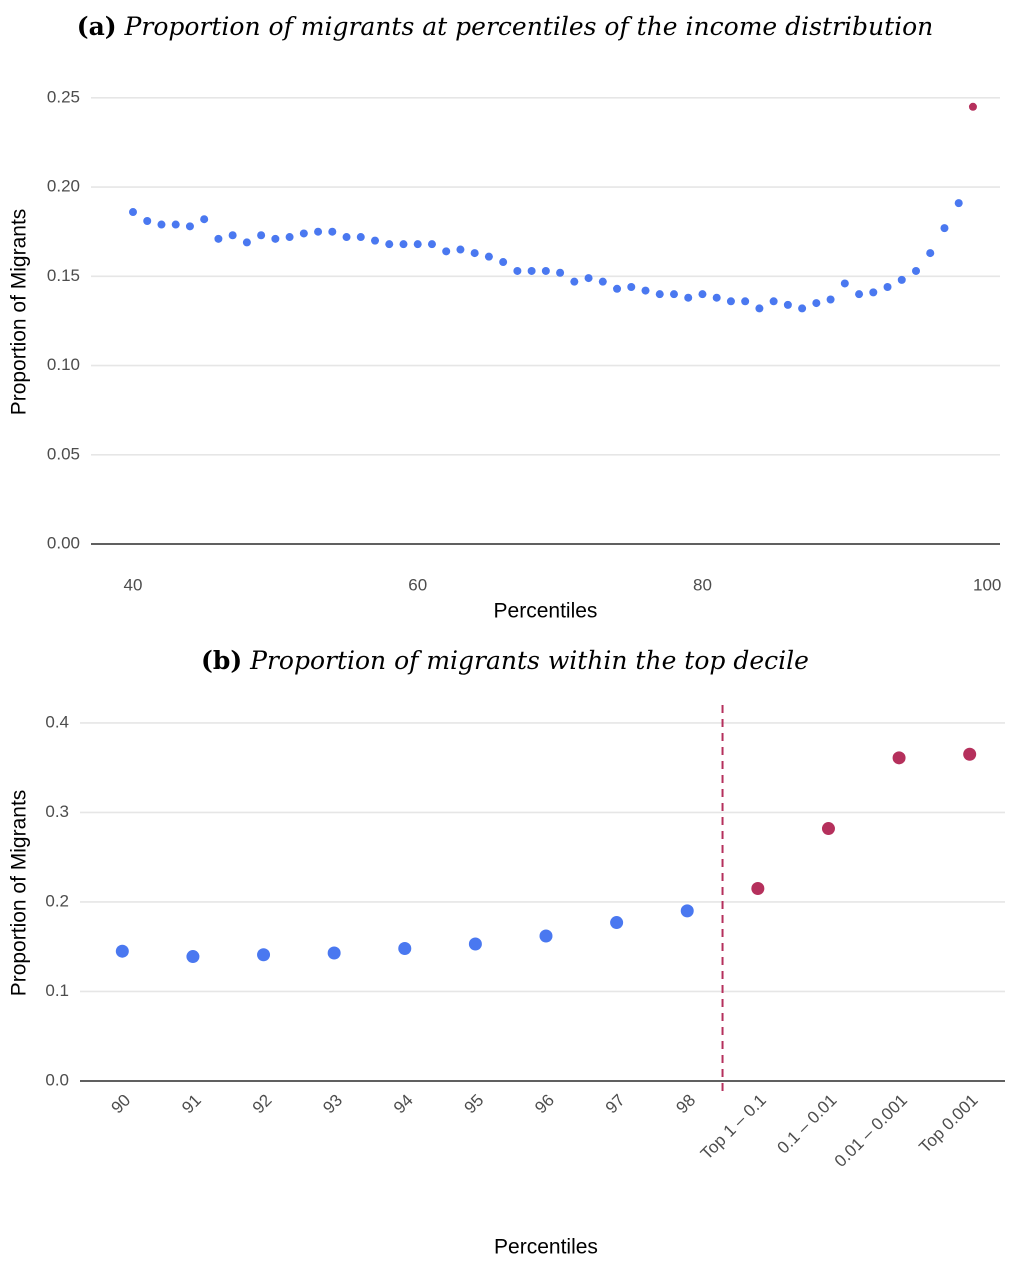 This screenshot has width=1009, height=1262. I want to click on x-tick-label: 98, so click(685, 1104).